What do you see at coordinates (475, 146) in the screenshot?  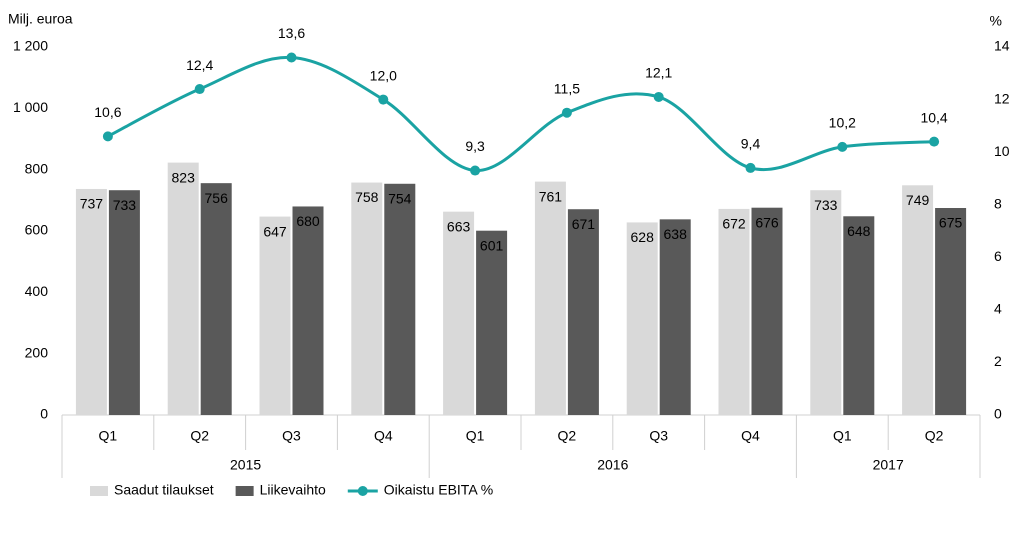 I see `line-value-label: 9,3` at bounding box center [475, 146].